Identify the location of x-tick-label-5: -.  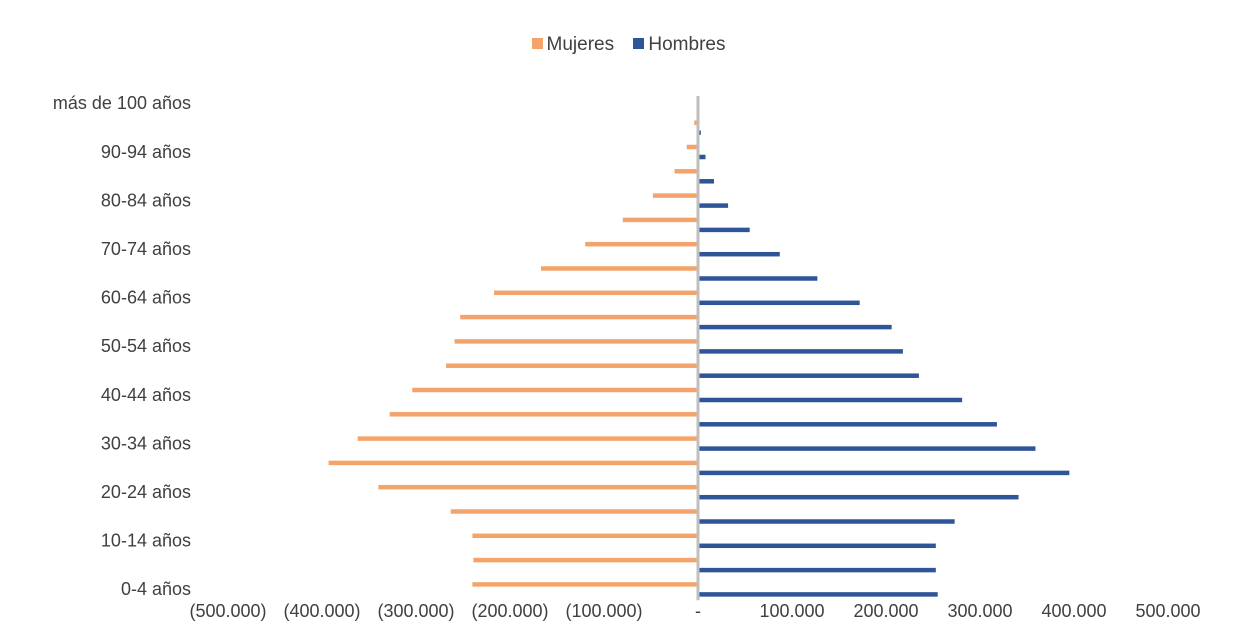
(698, 611).